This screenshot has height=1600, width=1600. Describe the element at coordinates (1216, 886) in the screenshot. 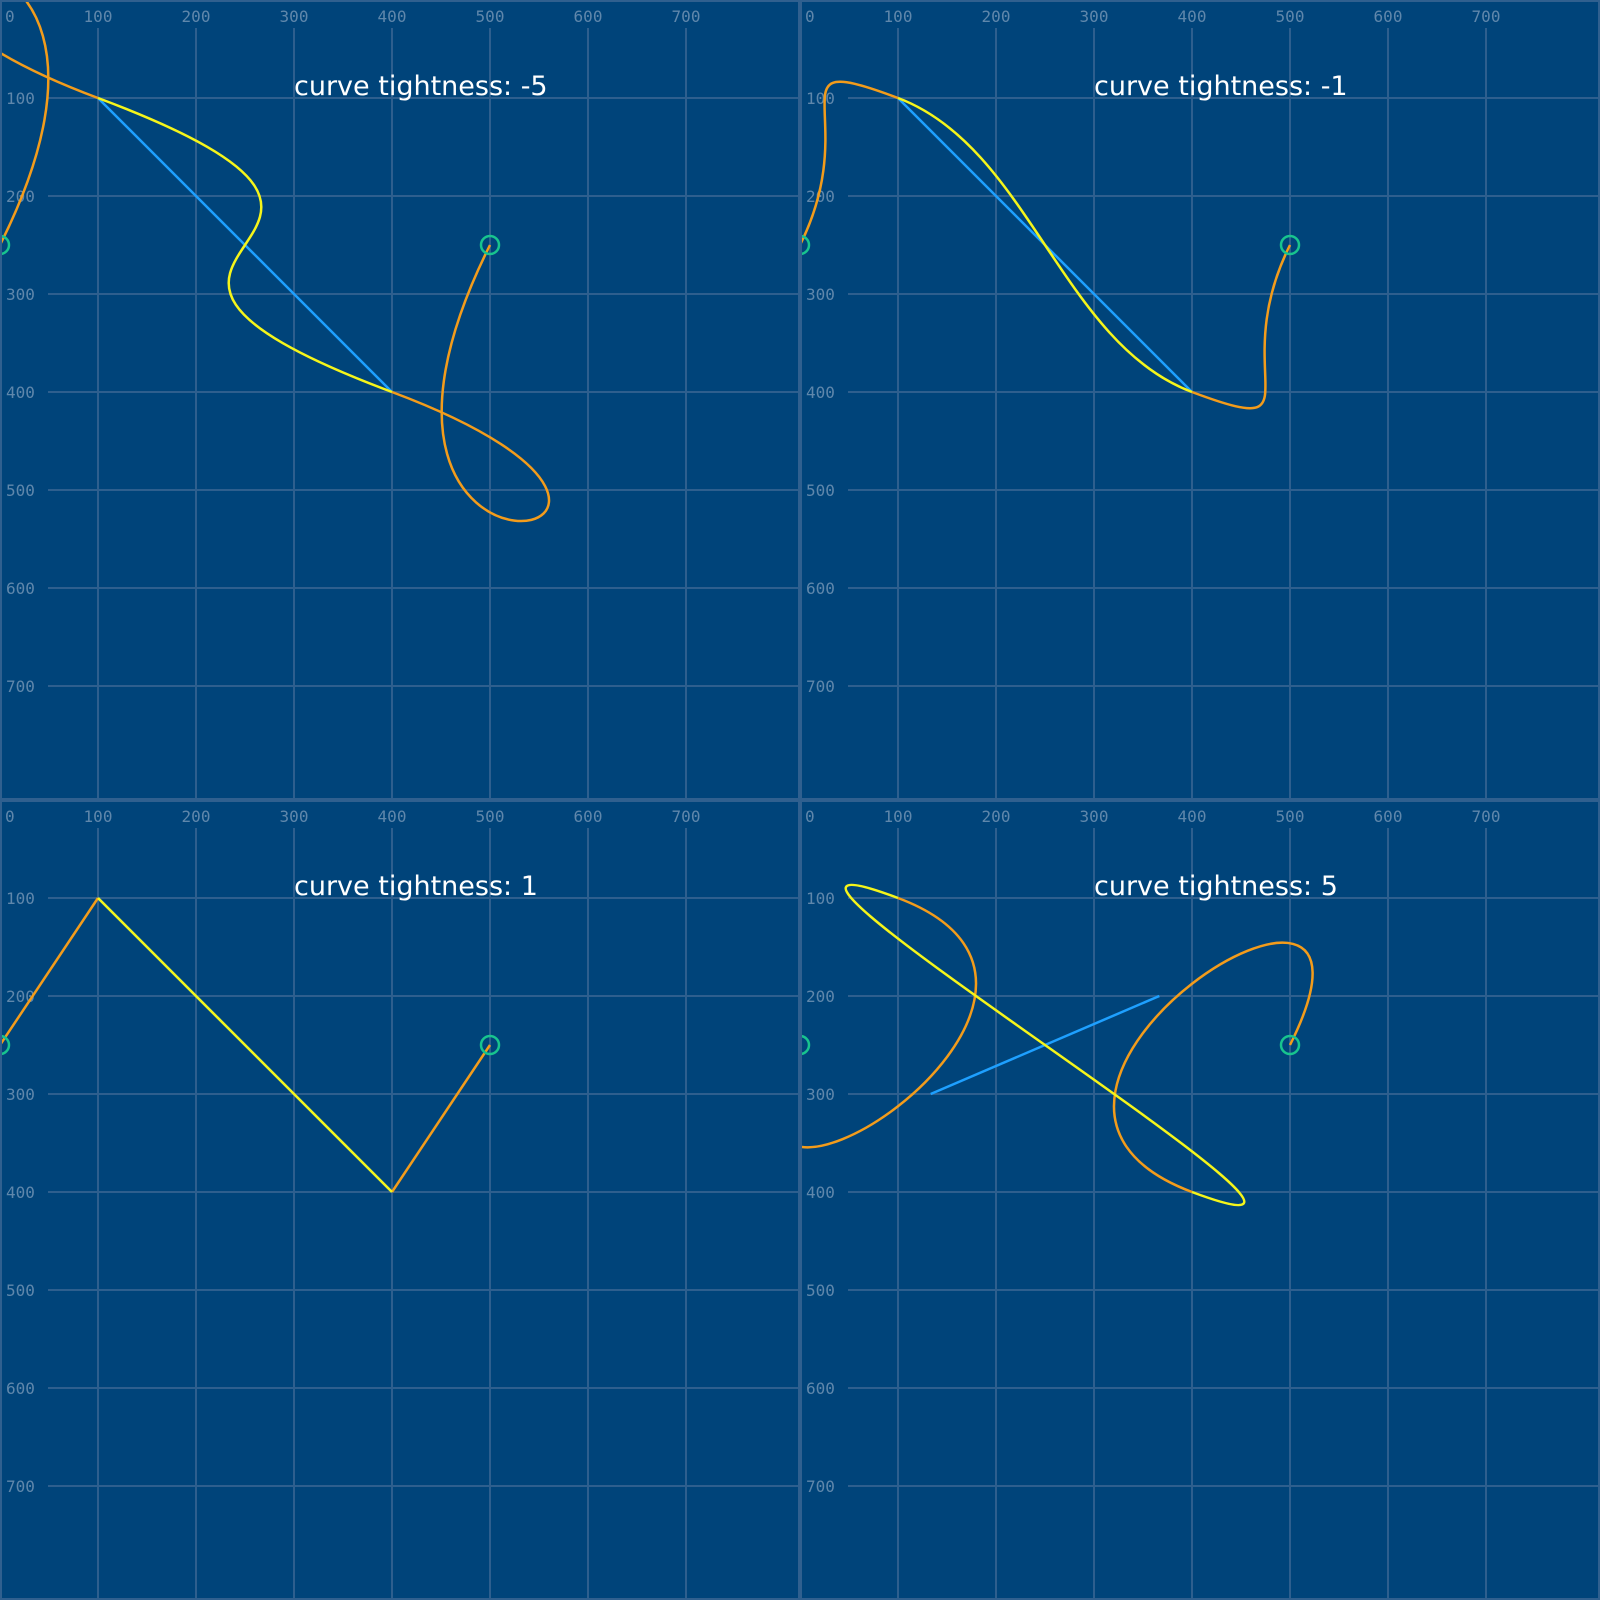

I see `panel-title: curve tightness: 5` at that location.